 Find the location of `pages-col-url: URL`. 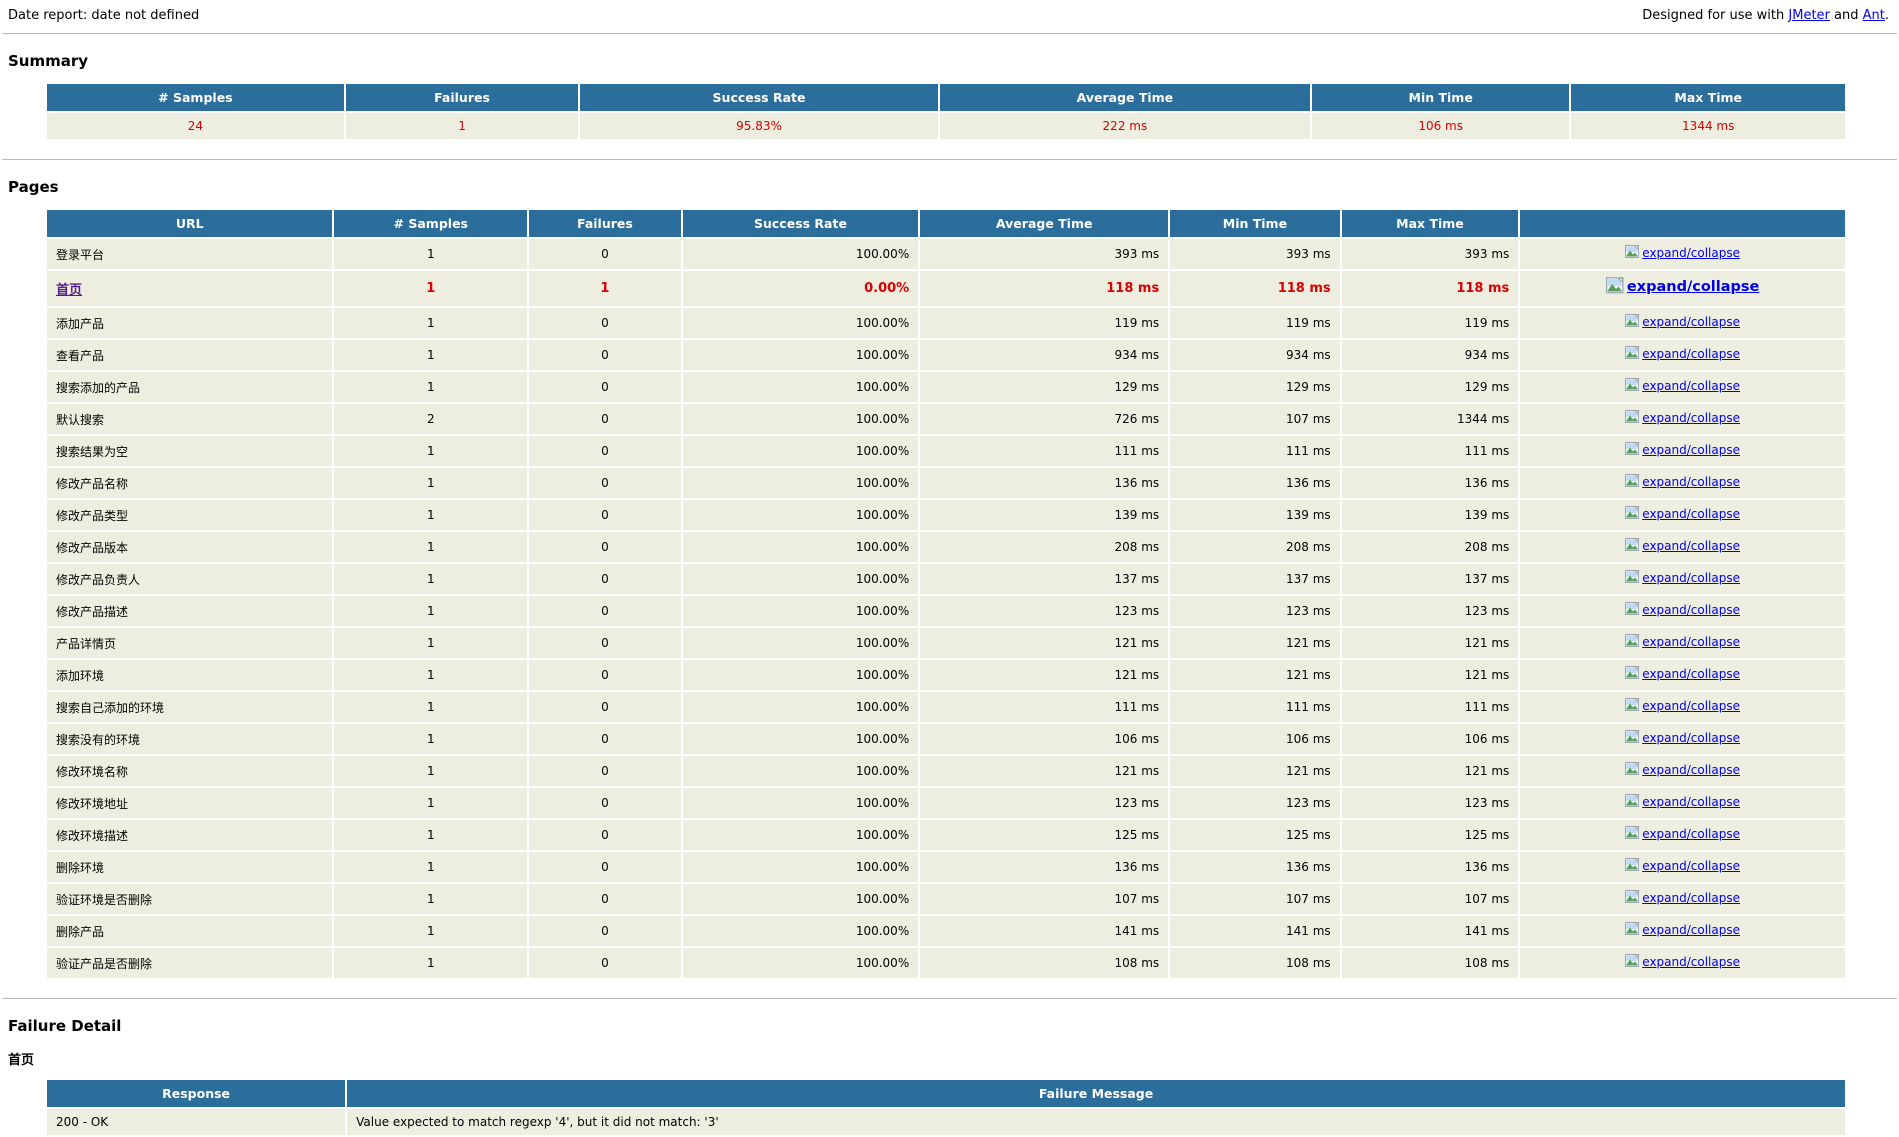

pages-col-url: URL is located at coordinates (190, 223).